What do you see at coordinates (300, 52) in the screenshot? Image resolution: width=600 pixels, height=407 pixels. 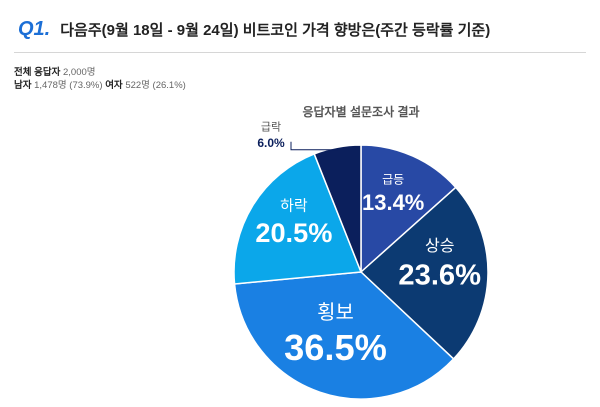 I see `divider` at bounding box center [300, 52].